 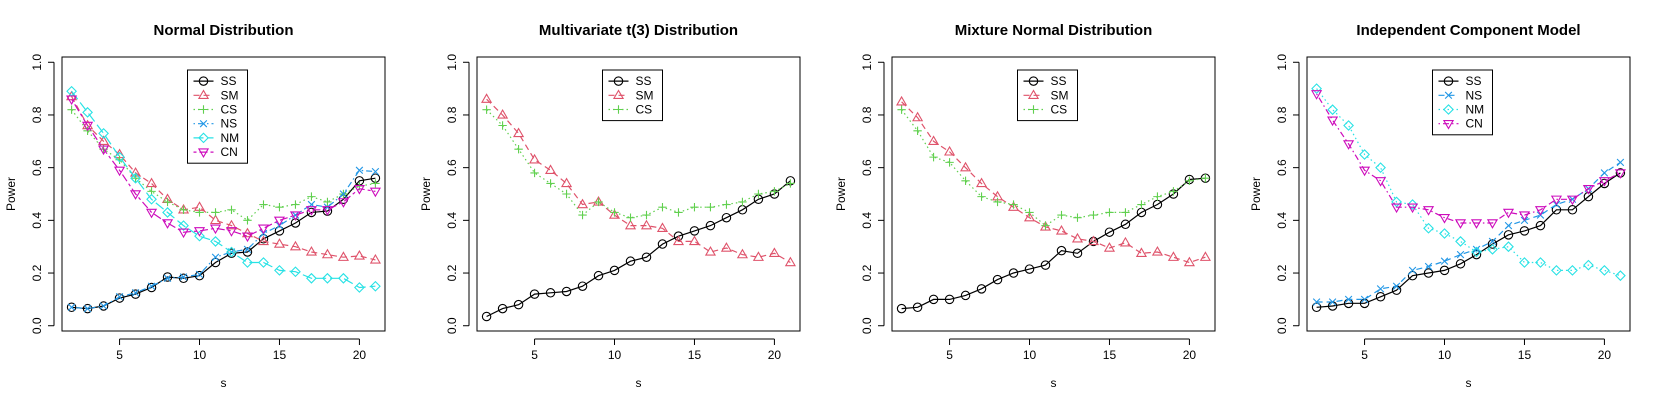 What do you see at coordinates (644, 110) in the screenshot?
I see `legend-label-CS: CS` at bounding box center [644, 110].